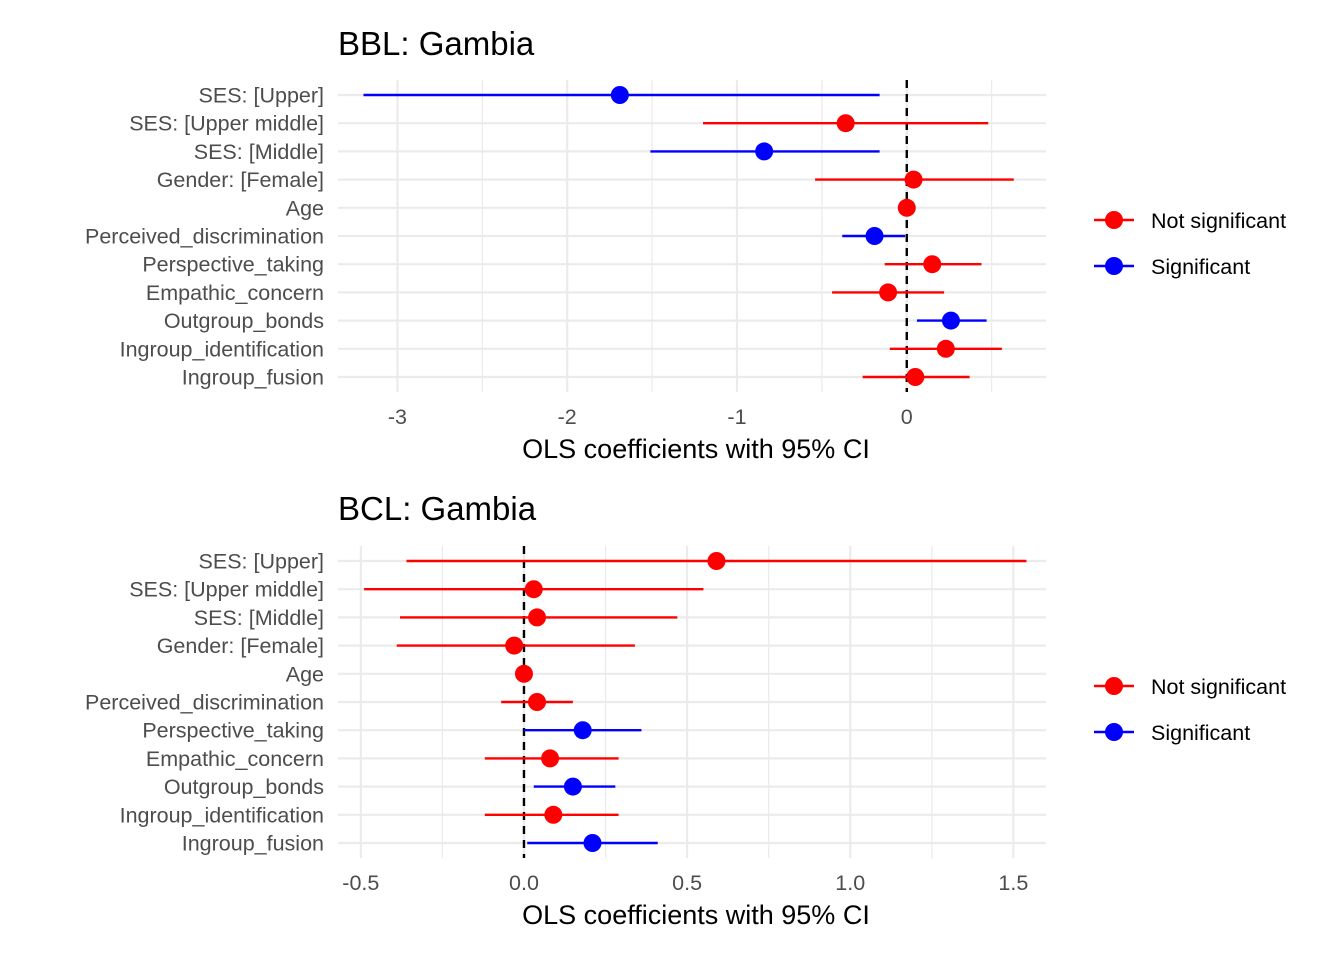 This screenshot has width=1344, height=965. What do you see at coordinates (736, 417) in the screenshot?
I see `x-tick-label: -1` at bounding box center [736, 417].